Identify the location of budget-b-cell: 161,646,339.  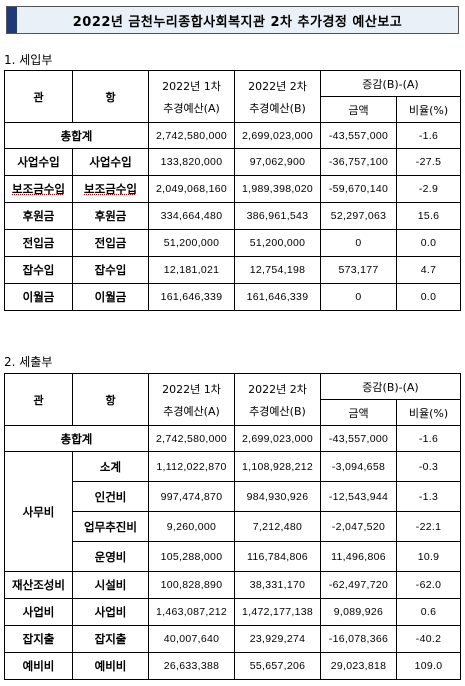
(277, 297).